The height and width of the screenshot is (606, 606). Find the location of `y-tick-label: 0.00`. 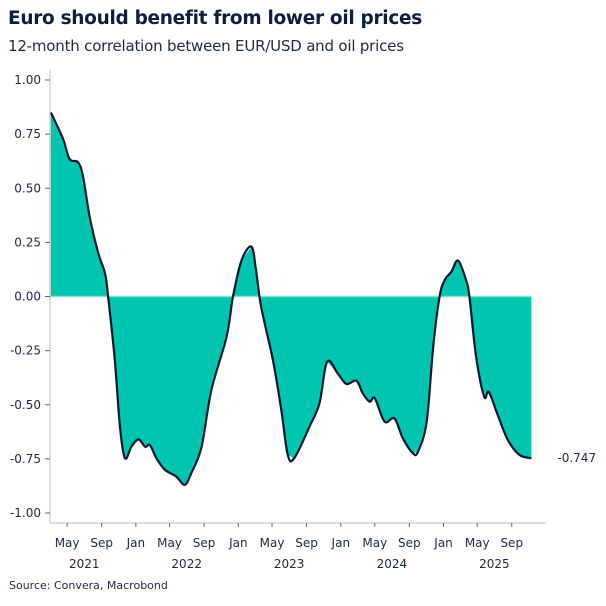

y-tick-label: 0.00 is located at coordinates (27, 297).